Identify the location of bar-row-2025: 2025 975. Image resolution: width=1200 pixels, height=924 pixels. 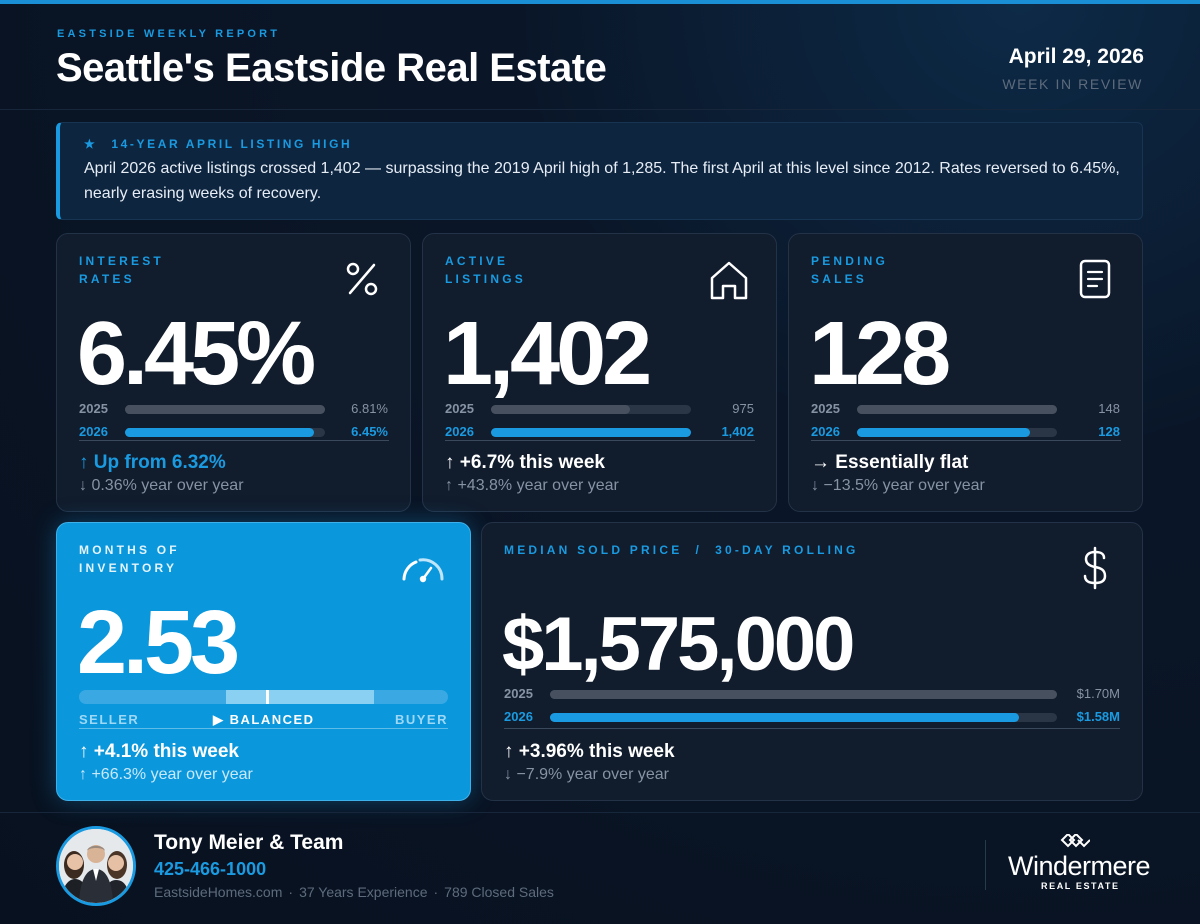
(599, 410).